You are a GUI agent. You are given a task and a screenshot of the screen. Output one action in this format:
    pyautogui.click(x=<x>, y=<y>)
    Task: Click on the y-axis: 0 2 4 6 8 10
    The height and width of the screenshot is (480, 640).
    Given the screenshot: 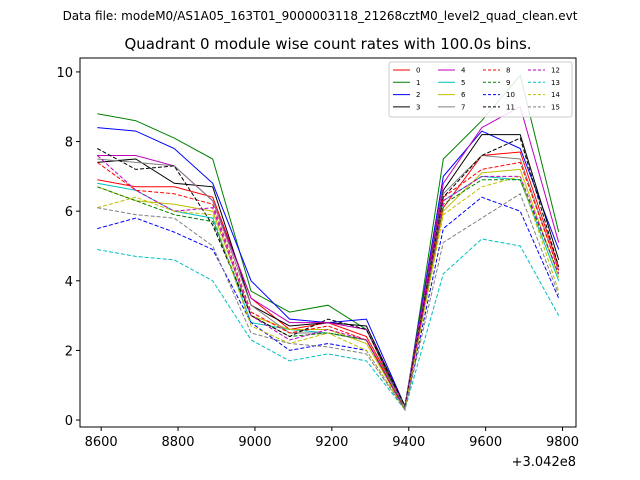 What is the action you would take?
    pyautogui.click(x=68, y=247)
    